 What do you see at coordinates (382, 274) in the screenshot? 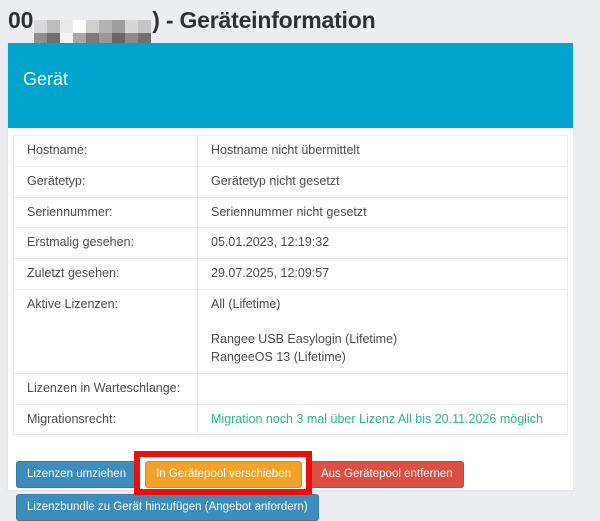
I see `row-value: 29.07.2025, 12:09:57` at bounding box center [382, 274].